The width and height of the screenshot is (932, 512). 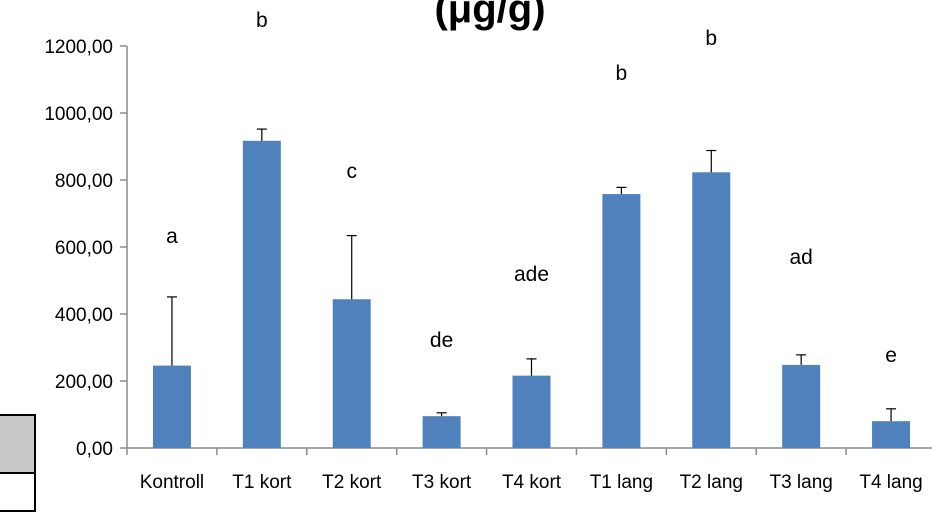 I want to click on category-label: T1 kort, so click(x=262, y=482).